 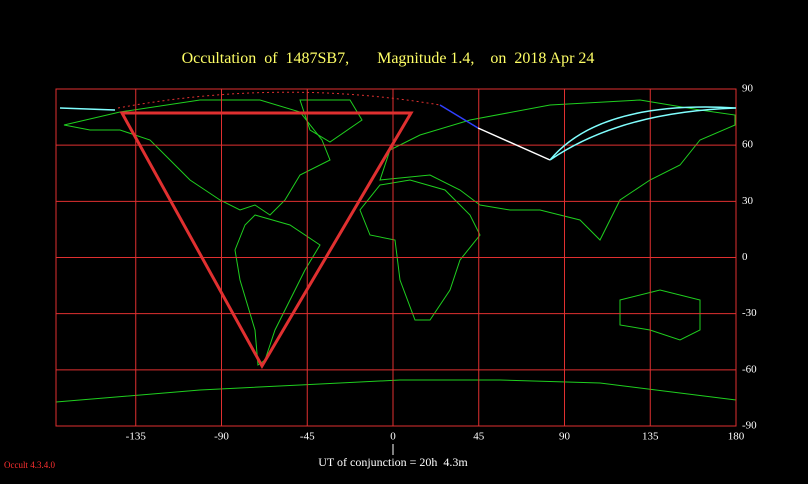 I want to click on version-label: Occult 4.3.4.0, so click(x=29, y=465).